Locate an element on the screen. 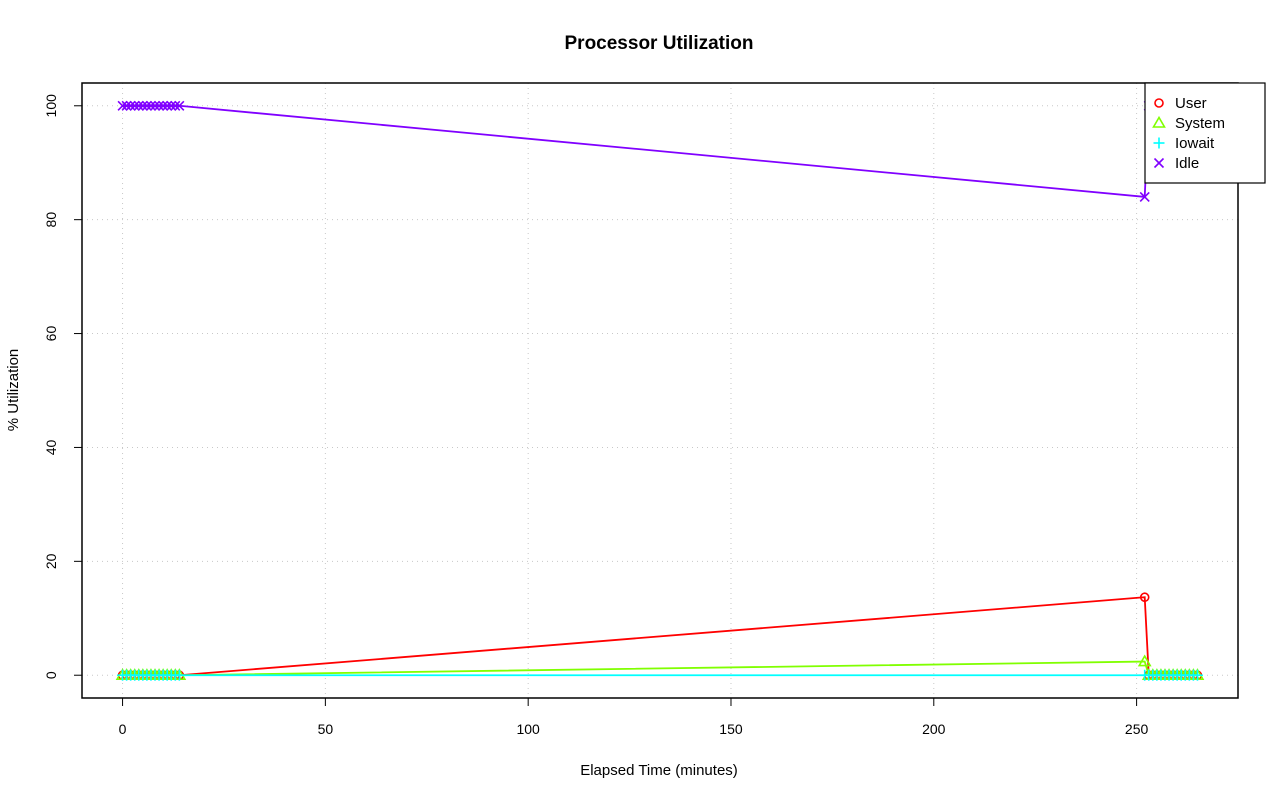  legend: User System Iowait Idle is located at coordinates (1205, 133).